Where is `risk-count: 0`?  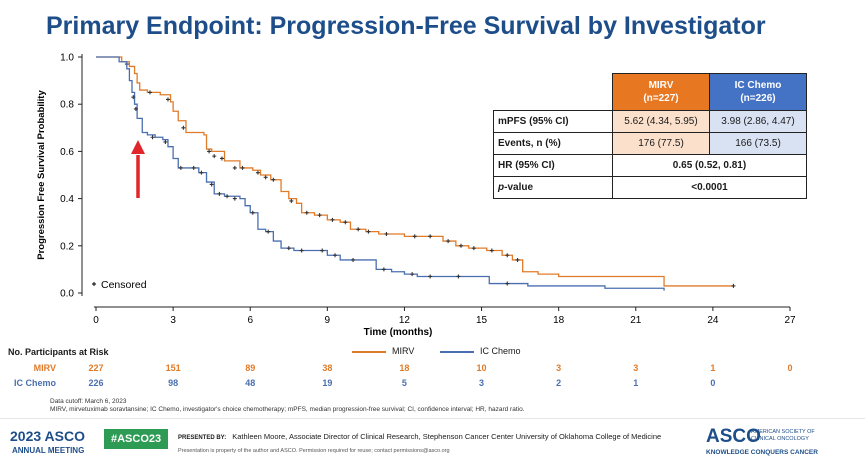 risk-count: 0 is located at coordinates (713, 383).